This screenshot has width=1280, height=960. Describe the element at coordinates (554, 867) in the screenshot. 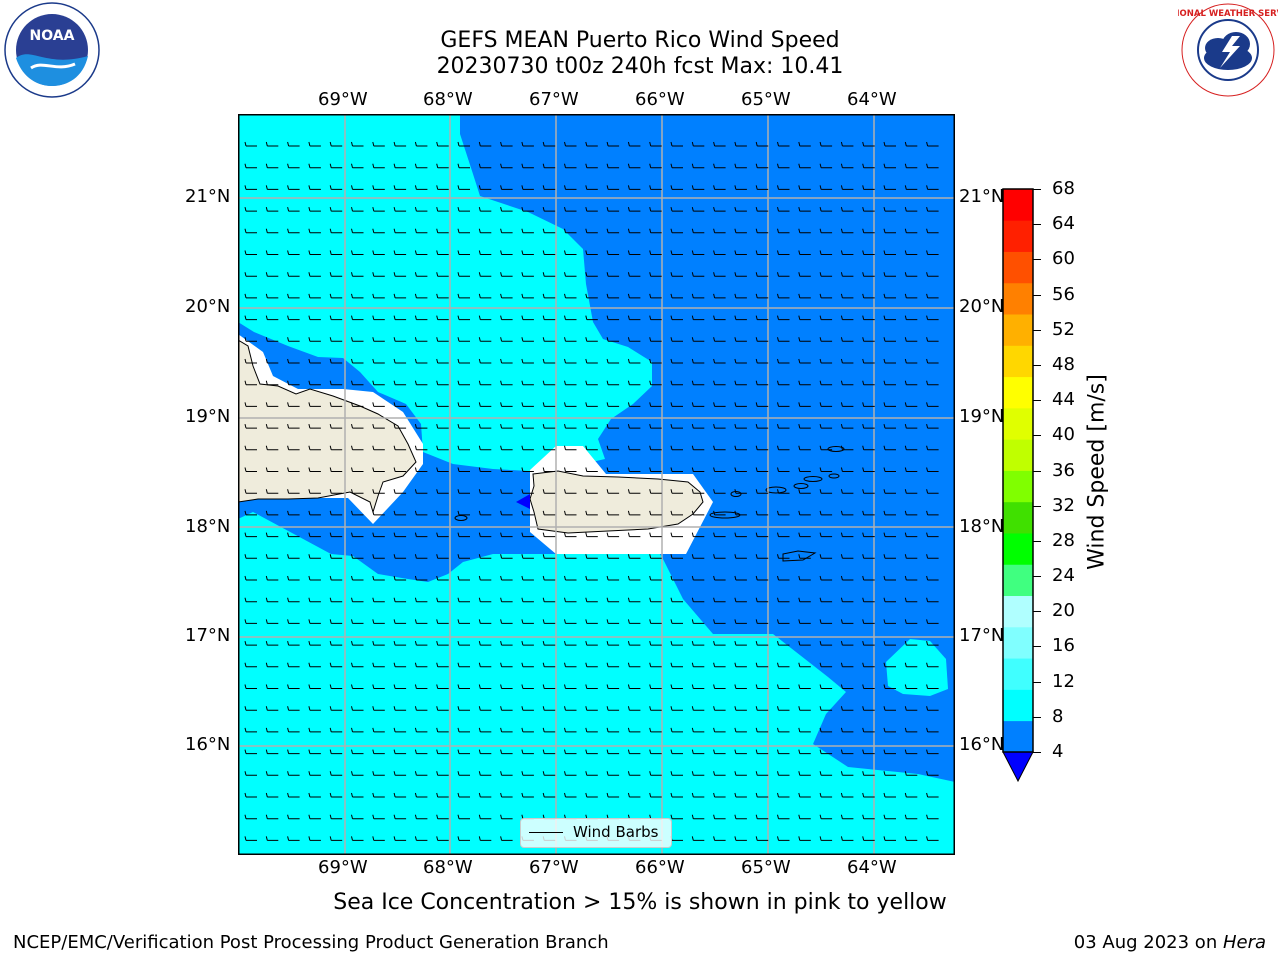

I see `lon-label-bottom-67w: 67°W` at that location.